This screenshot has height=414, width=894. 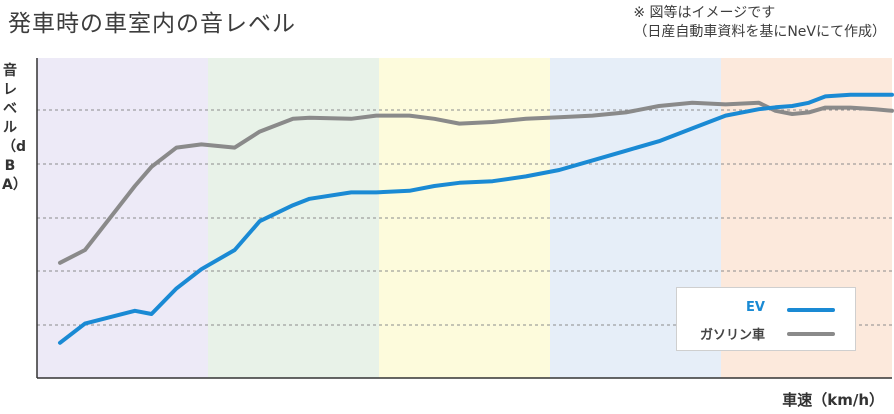 I want to click on legend-swatch-ev, so click(x=811, y=310).